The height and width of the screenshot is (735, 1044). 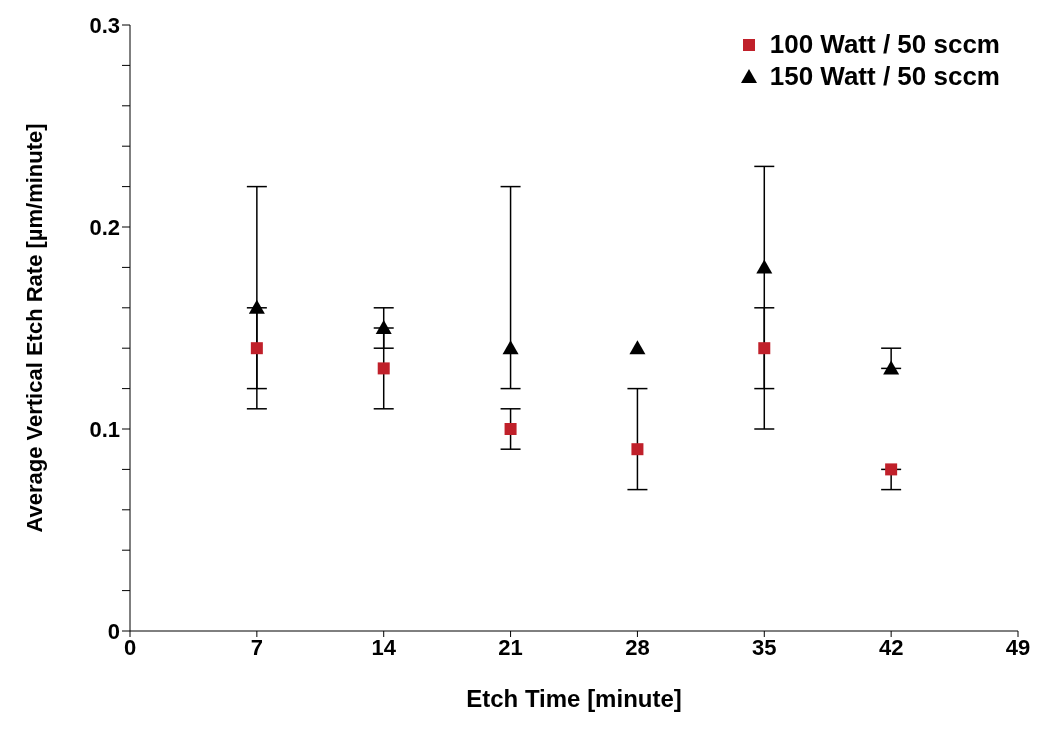 What do you see at coordinates (34, 328) in the screenshot?
I see `y-axis-title: Average Vertical Etch Rate [µm/minute]` at bounding box center [34, 328].